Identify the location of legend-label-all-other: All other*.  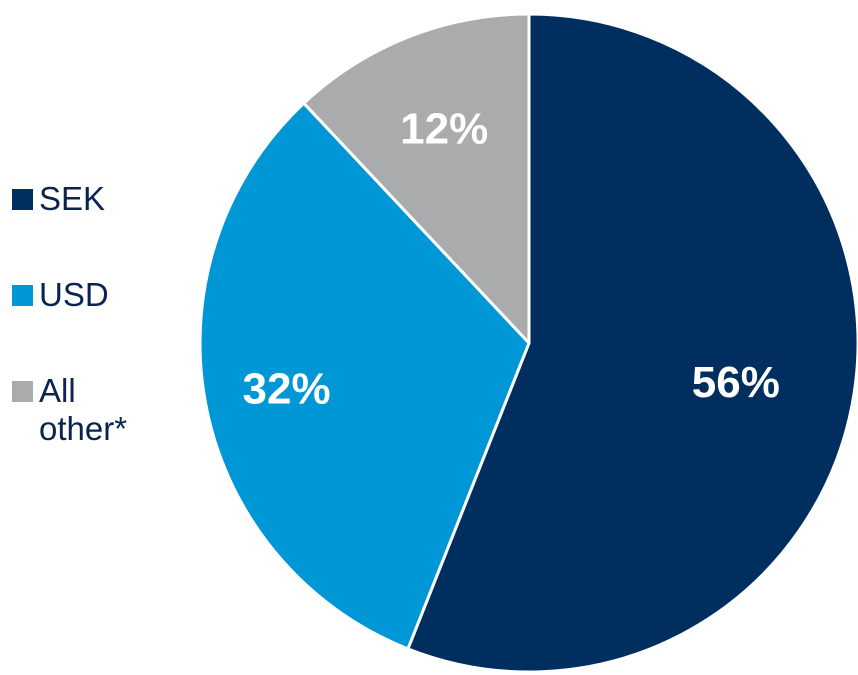
(83, 409).